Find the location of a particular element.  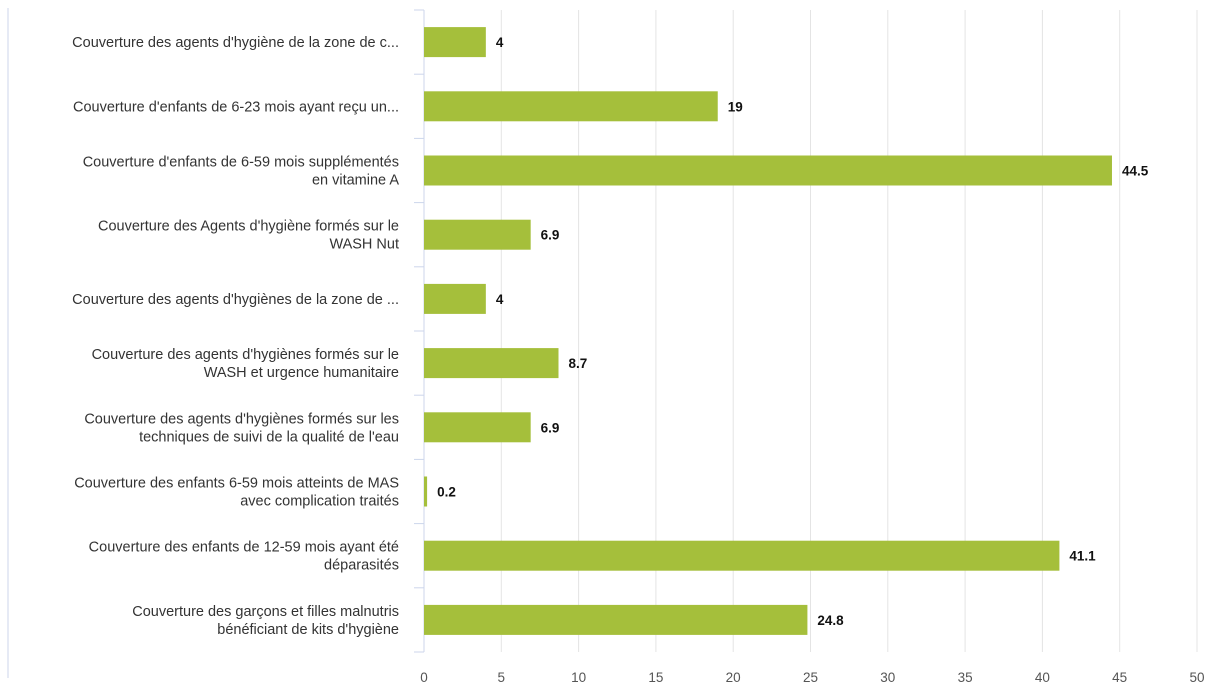

category-label: en vitamine A is located at coordinates (355, 181).